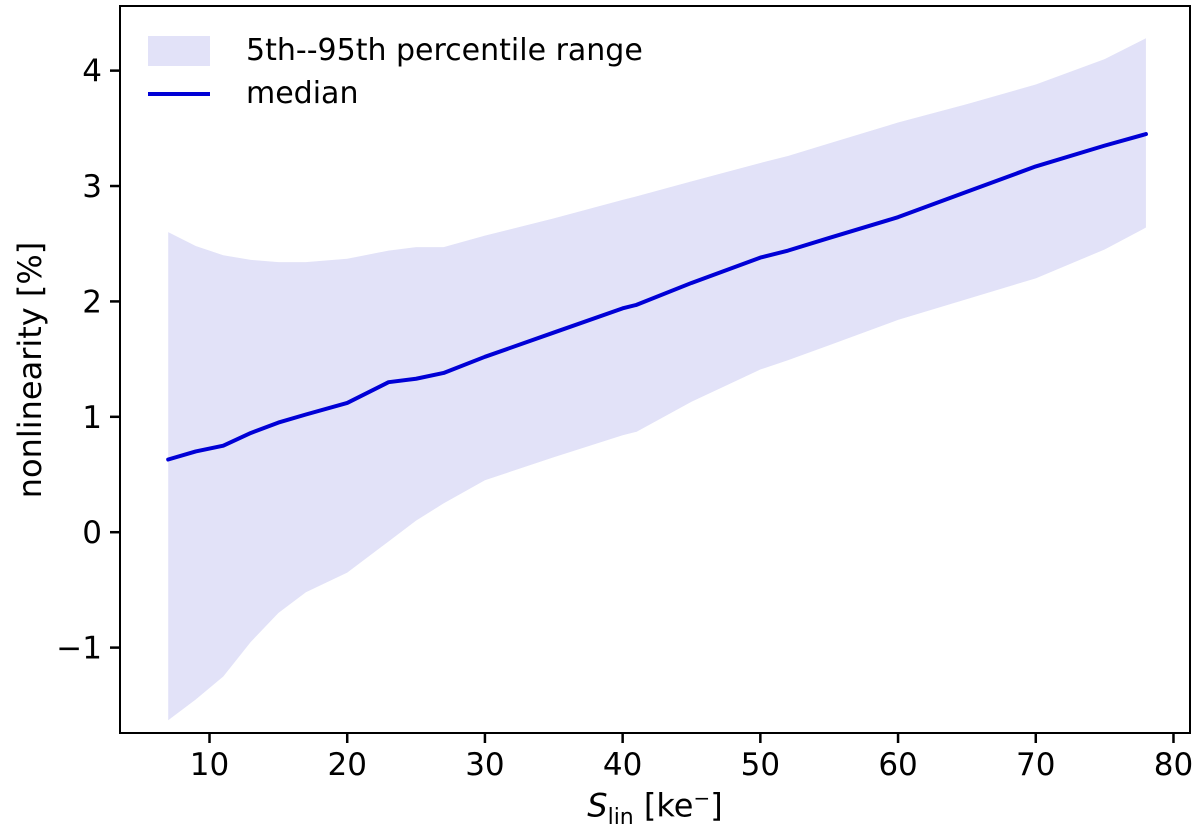 The width and height of the screenshot is (1200, 834). I want to click on x-axis-label-variable: S, so click(597, 805).